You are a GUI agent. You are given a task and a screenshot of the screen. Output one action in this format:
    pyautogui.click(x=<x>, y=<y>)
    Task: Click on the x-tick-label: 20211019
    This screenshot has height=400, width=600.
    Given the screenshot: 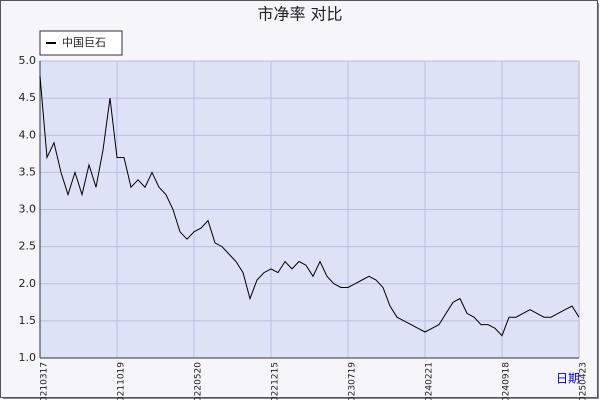 What is the action you would take?
    pyautogui.click(x=122, y=381)
    